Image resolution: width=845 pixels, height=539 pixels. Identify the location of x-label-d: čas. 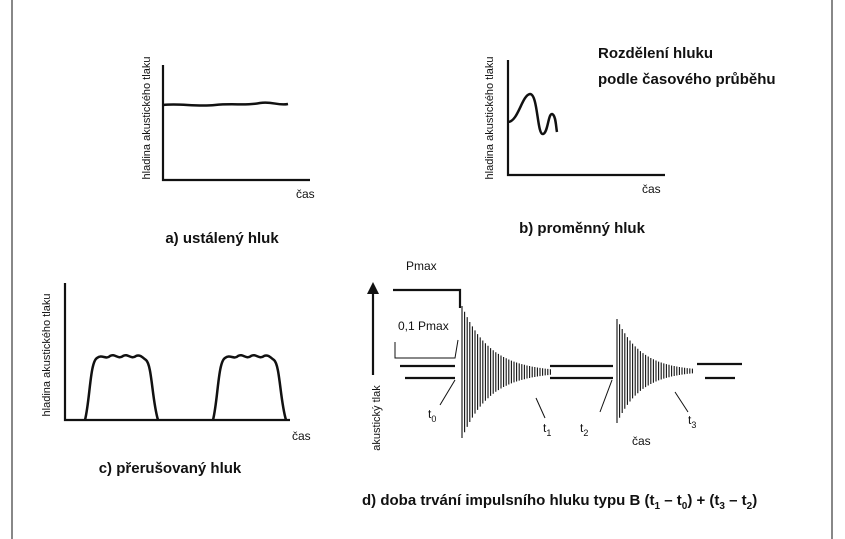
(641, 441).